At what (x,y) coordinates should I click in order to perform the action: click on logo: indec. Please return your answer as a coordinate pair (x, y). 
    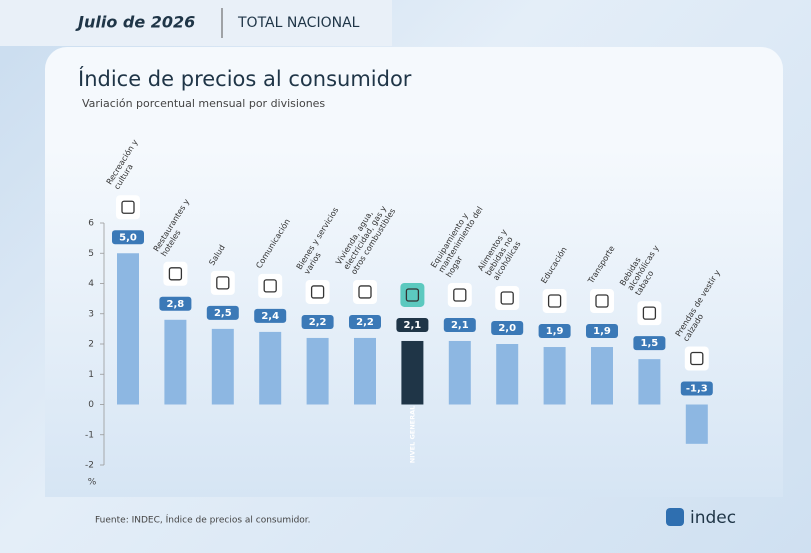
    Looking at the image, I should click on (713, 518).